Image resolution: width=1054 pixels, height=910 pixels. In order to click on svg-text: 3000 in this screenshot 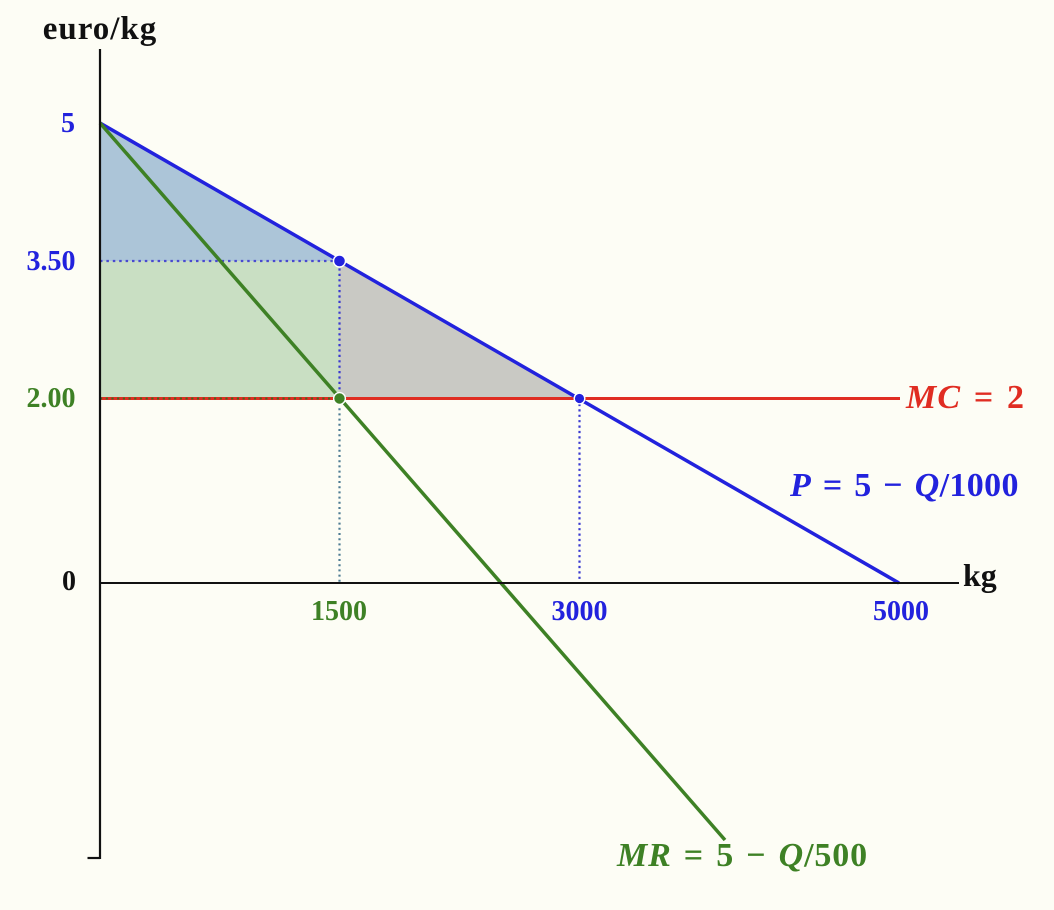, I will do `click(580, 611)`.